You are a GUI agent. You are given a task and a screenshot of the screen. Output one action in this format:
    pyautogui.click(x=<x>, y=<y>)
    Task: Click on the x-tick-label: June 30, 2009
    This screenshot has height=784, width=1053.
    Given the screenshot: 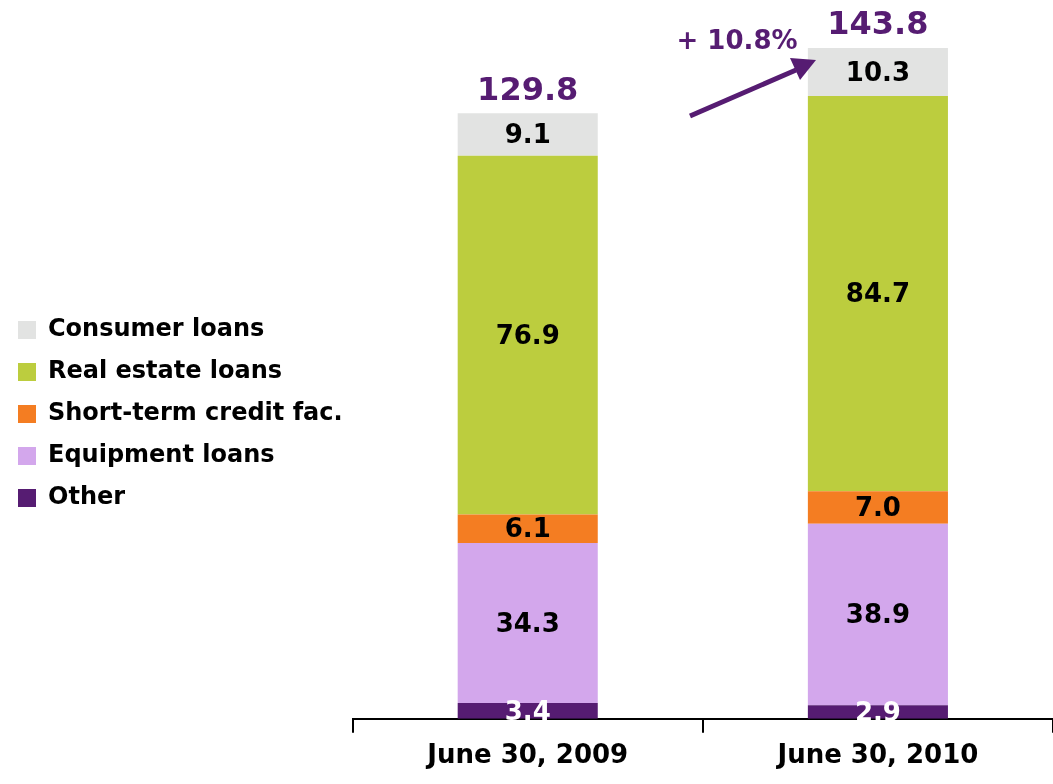 What is the action you would take?
    pyautogui.click(x=527, y=754)
    